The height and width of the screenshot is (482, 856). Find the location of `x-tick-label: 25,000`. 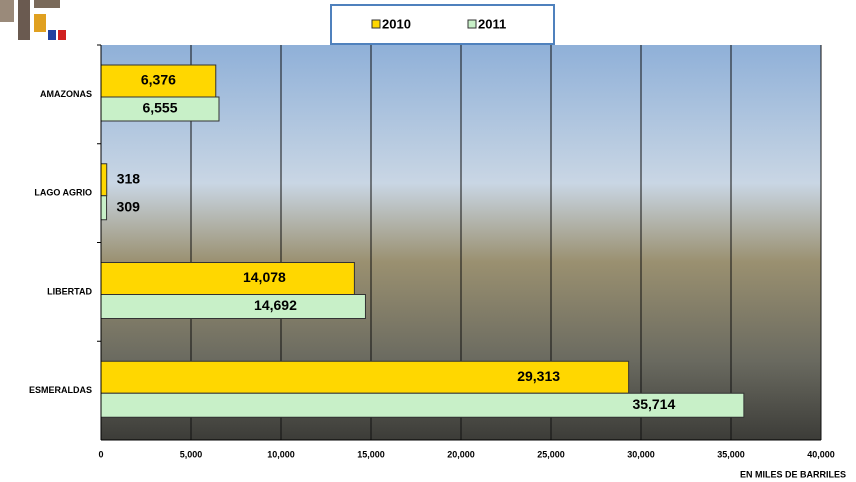

x-tick-label: 25,000 is located at coordinates (551, 454).